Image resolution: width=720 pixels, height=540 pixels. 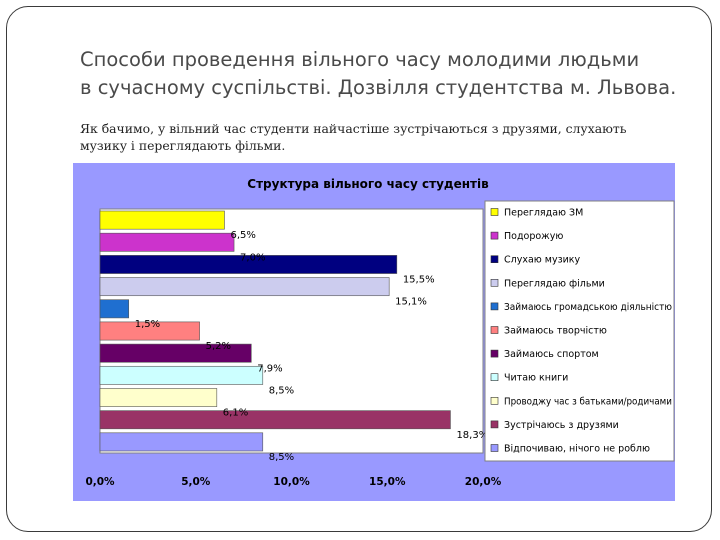 I want to click on x-tick-label: 10,0%, so click(x=291, y=482).